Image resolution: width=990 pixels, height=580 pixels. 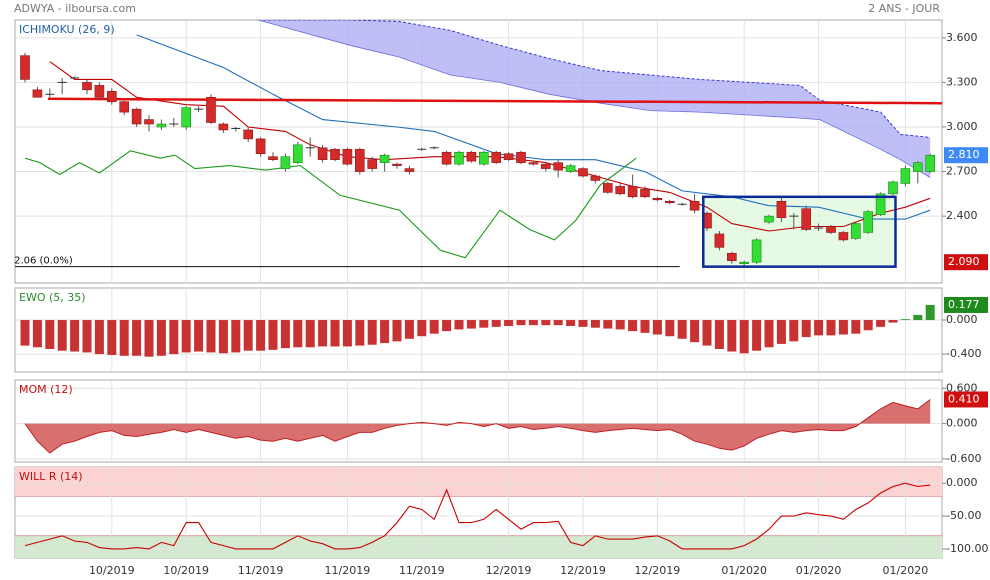 I want to click on value-tag-label: 2.090, so click(x=964, y=261).